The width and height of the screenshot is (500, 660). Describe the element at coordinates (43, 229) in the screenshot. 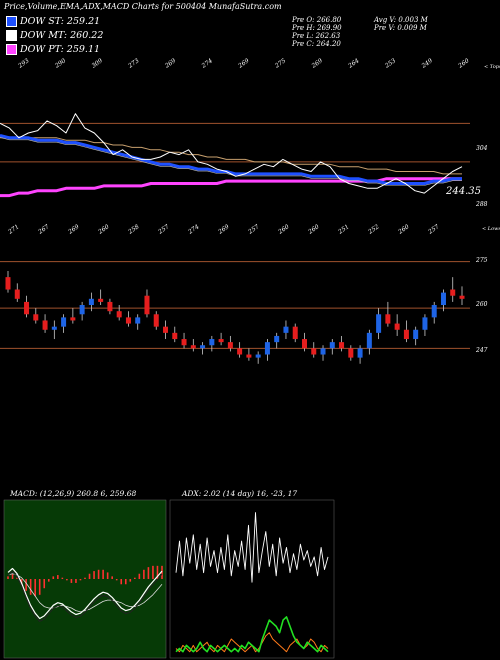

I see `low-label: 267` at that location.